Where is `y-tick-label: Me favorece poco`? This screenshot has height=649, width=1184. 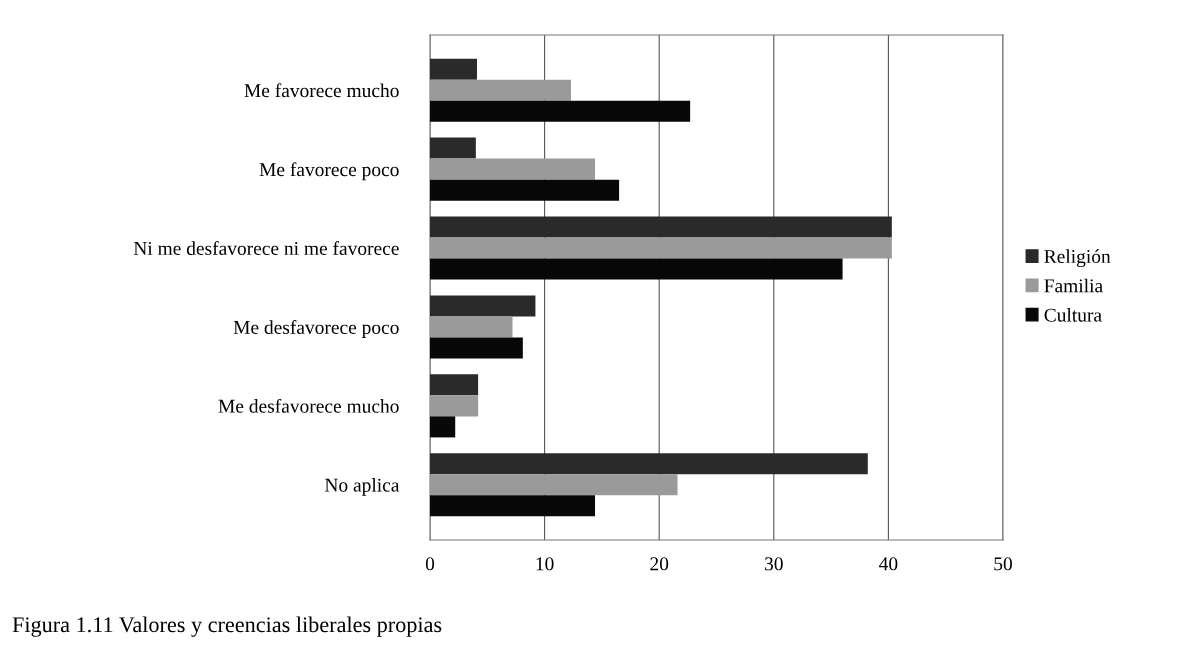
y-tick-label: Me favorece poco is located at coordinates (329, 171).